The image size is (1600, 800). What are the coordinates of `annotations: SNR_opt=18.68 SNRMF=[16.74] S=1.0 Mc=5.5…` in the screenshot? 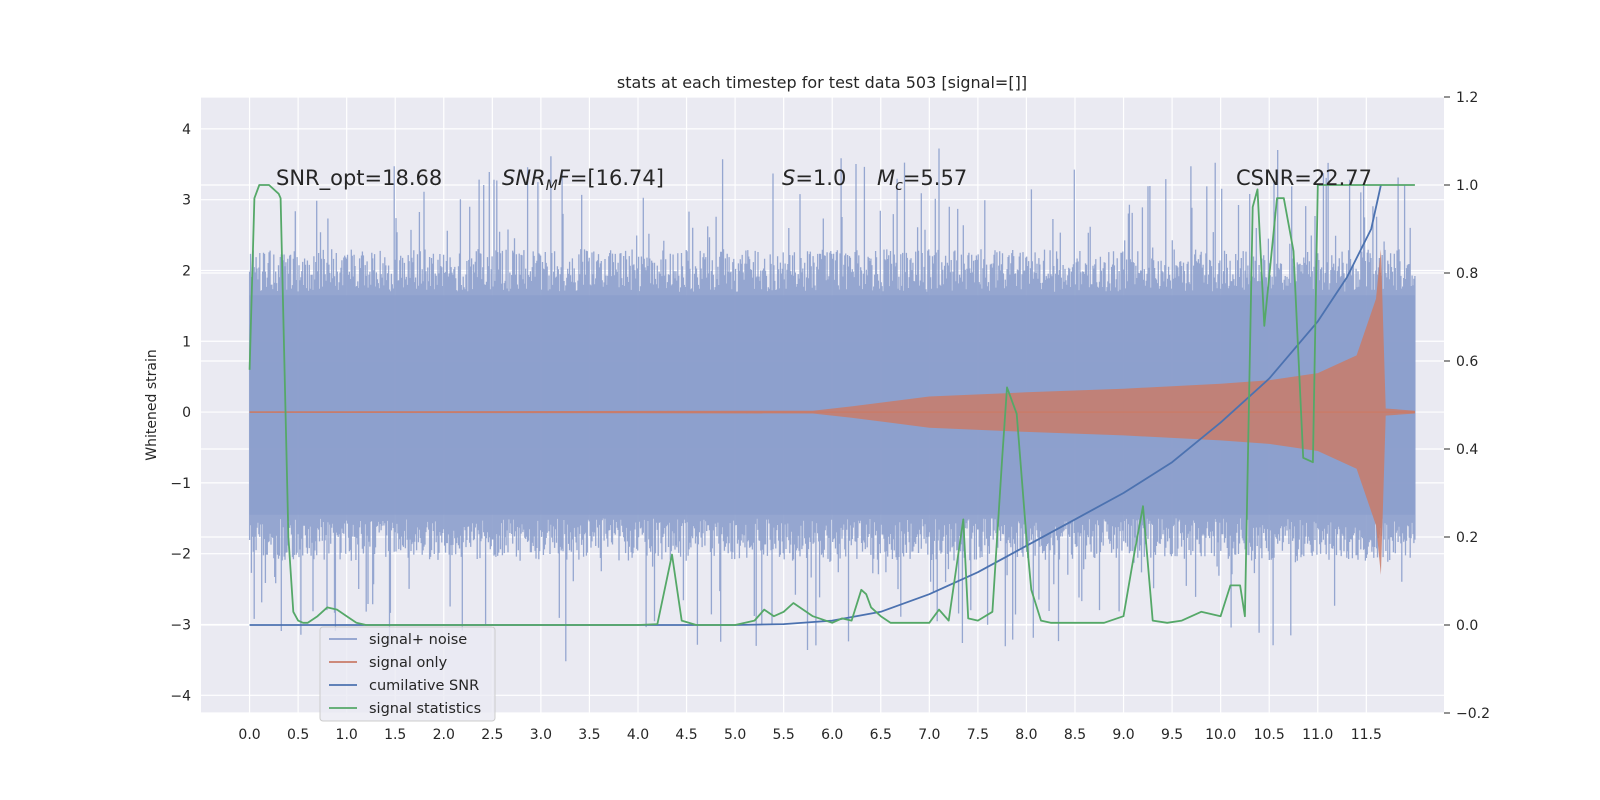 It's located at (824, 180).